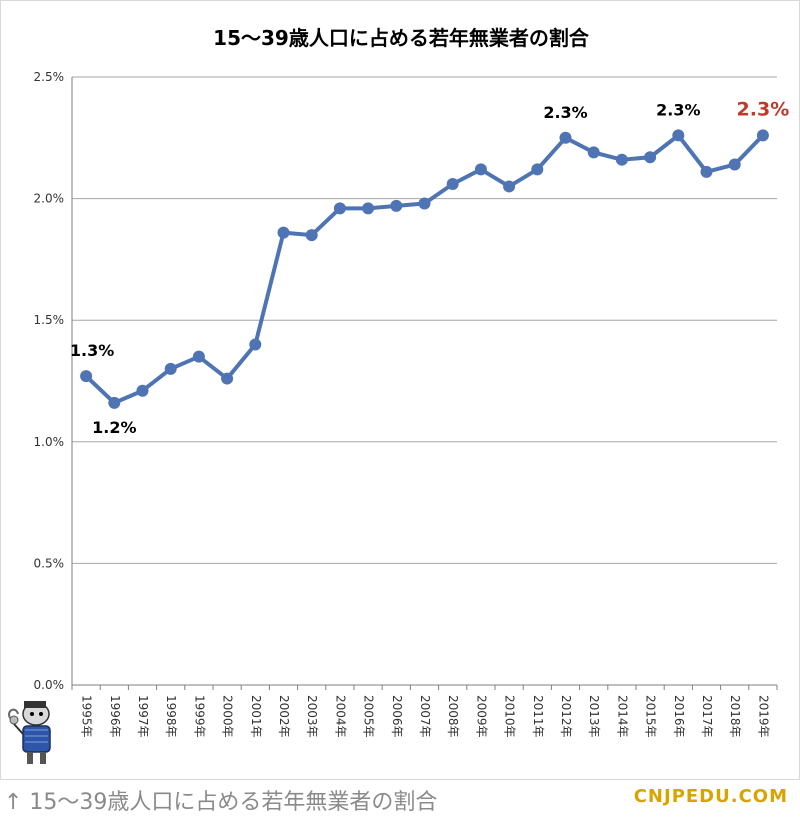 The width and height of the screenshot is (800, 818). What do you see at coordinates (49, 320) in the screenshot?
I see `y-tick-label: 1.5%` at bounding box center [49, 320].